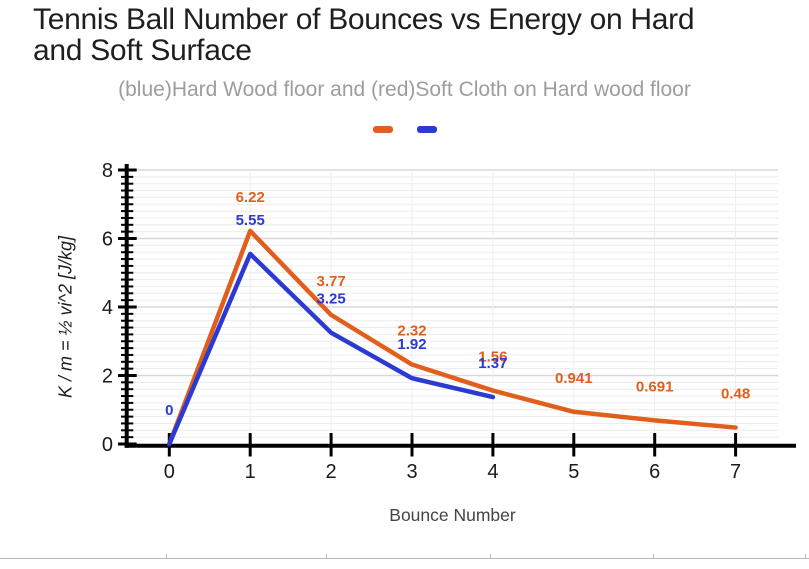 The width and height of the screenshot is (809, 569). I want to click on svg-text: 3, so click(411, 472).